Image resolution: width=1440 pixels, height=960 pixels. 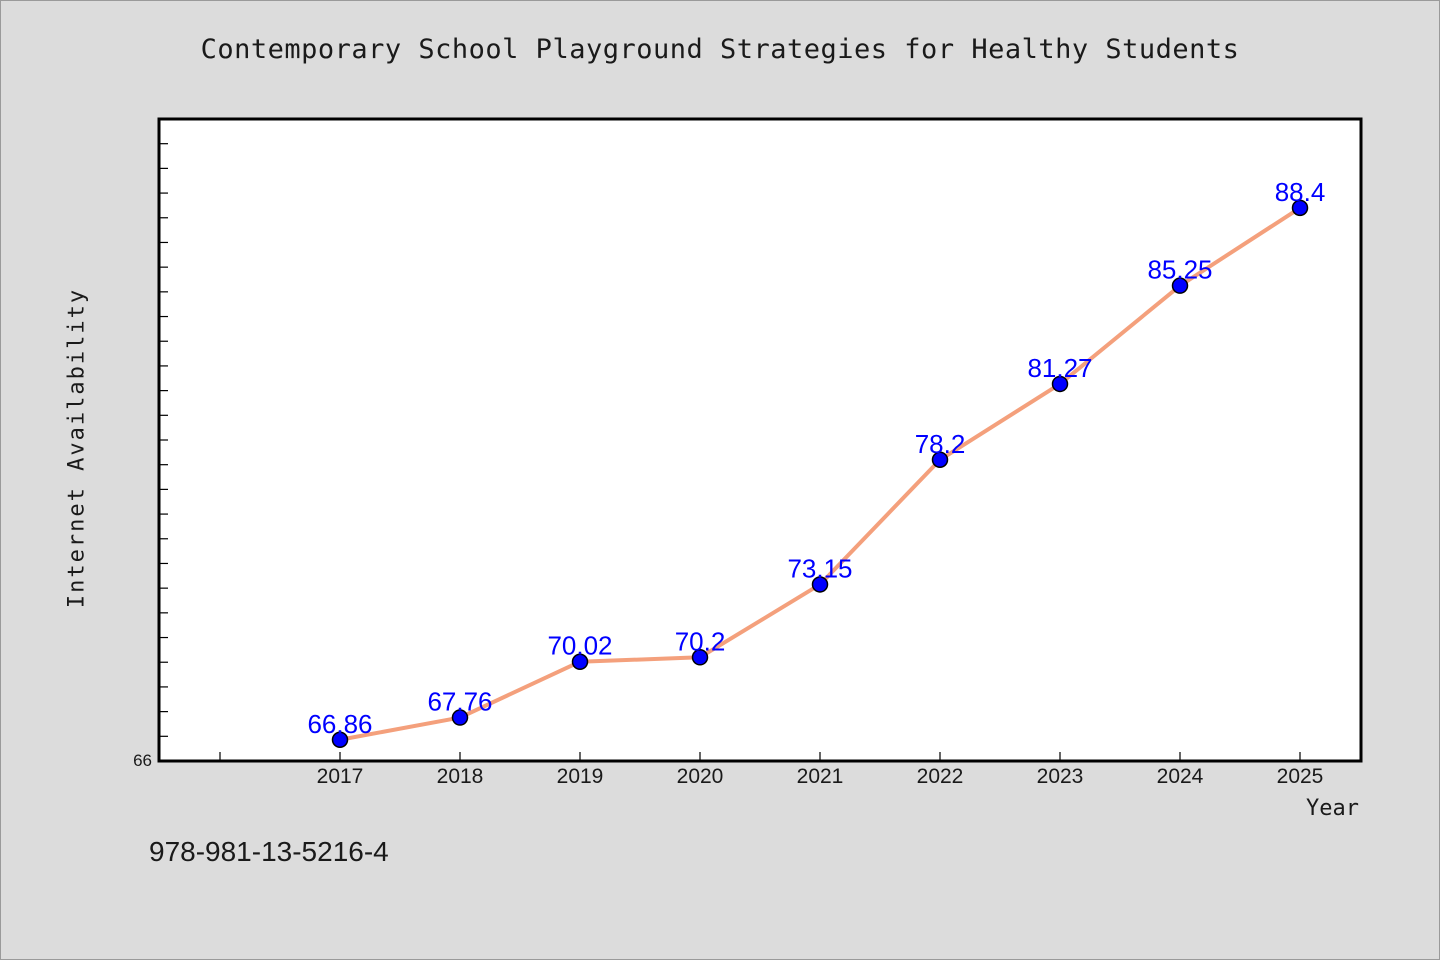 What do you see at coordinates (1059, 368) in the screenshot?
I see `data-label: 81.27` at bounding box center [1059, 368].